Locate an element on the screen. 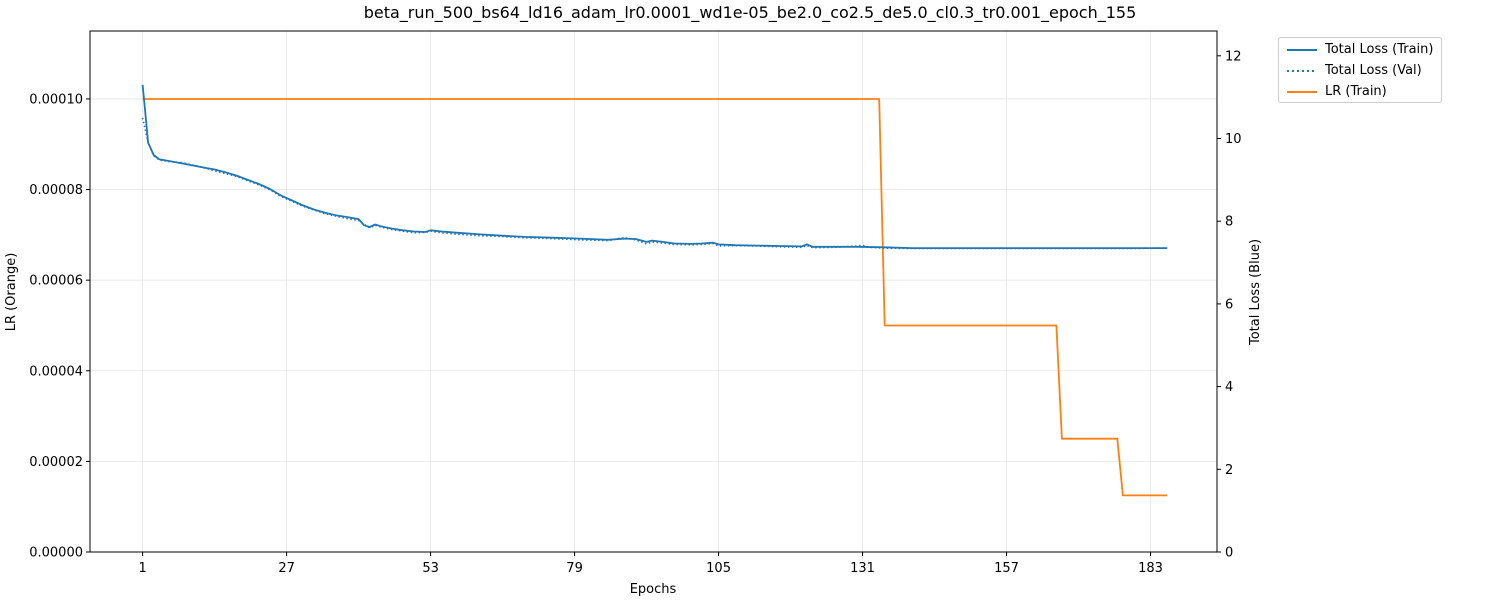 The height and width of the screenshot is (600, 1500). y-right-tick-label: 8 is located at coordinates (1229, 222).